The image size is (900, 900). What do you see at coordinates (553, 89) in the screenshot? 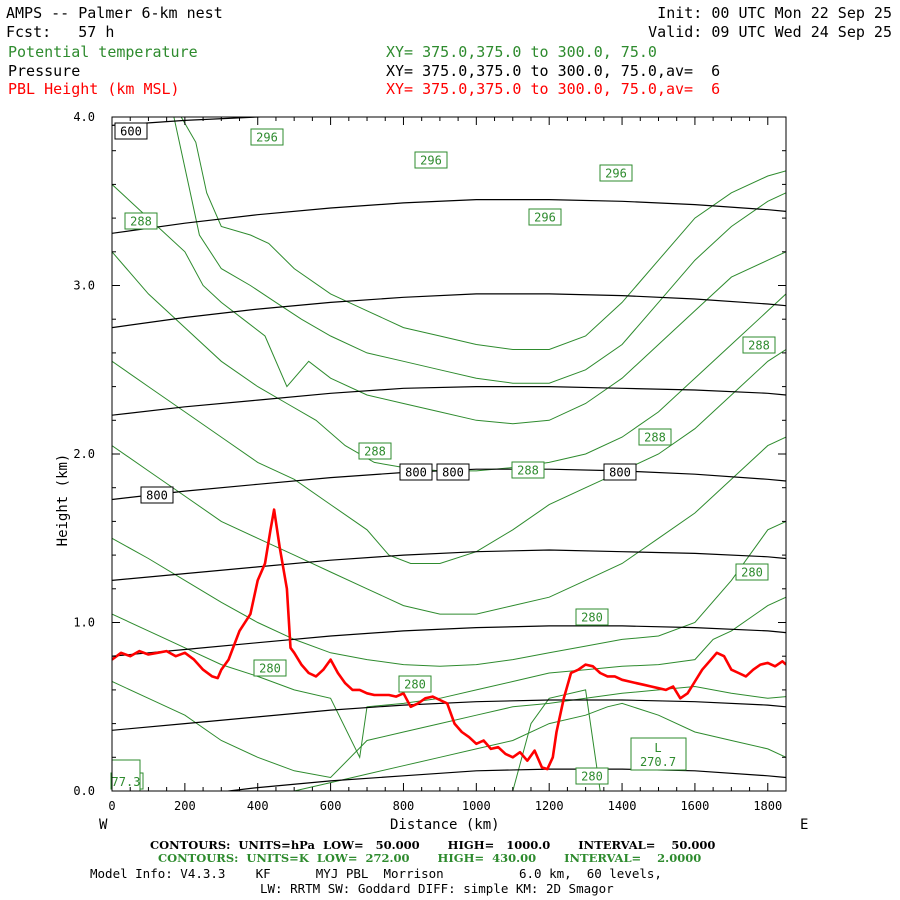
I see `field3-xy: XY= 375.0,375.0 to 300.0, 75.0,av= 6` at bounding box center [553, 89].